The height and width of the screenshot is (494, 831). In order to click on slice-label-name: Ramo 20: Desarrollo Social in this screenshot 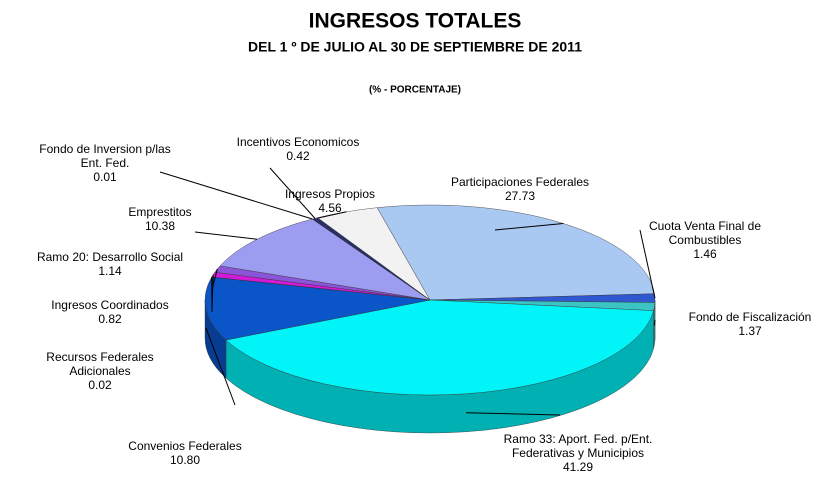, I will do `click(110, 257)`.